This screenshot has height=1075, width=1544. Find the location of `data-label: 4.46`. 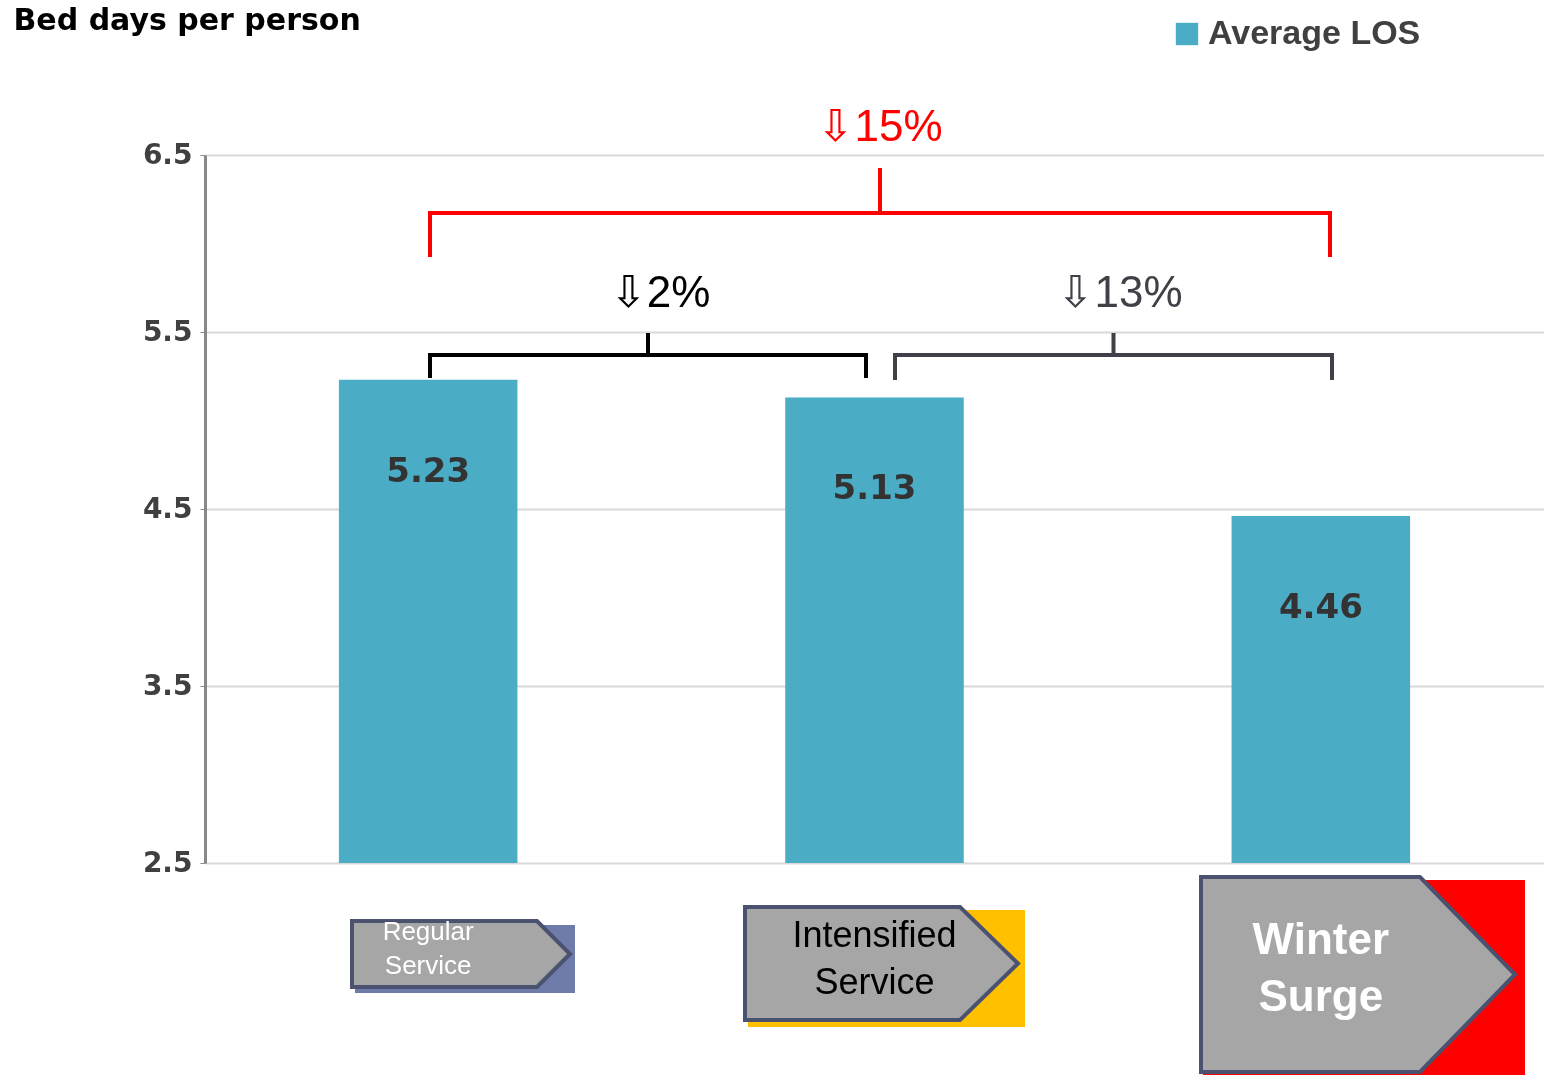

data-label: 4.46 is located at coordinates (1320, 606).